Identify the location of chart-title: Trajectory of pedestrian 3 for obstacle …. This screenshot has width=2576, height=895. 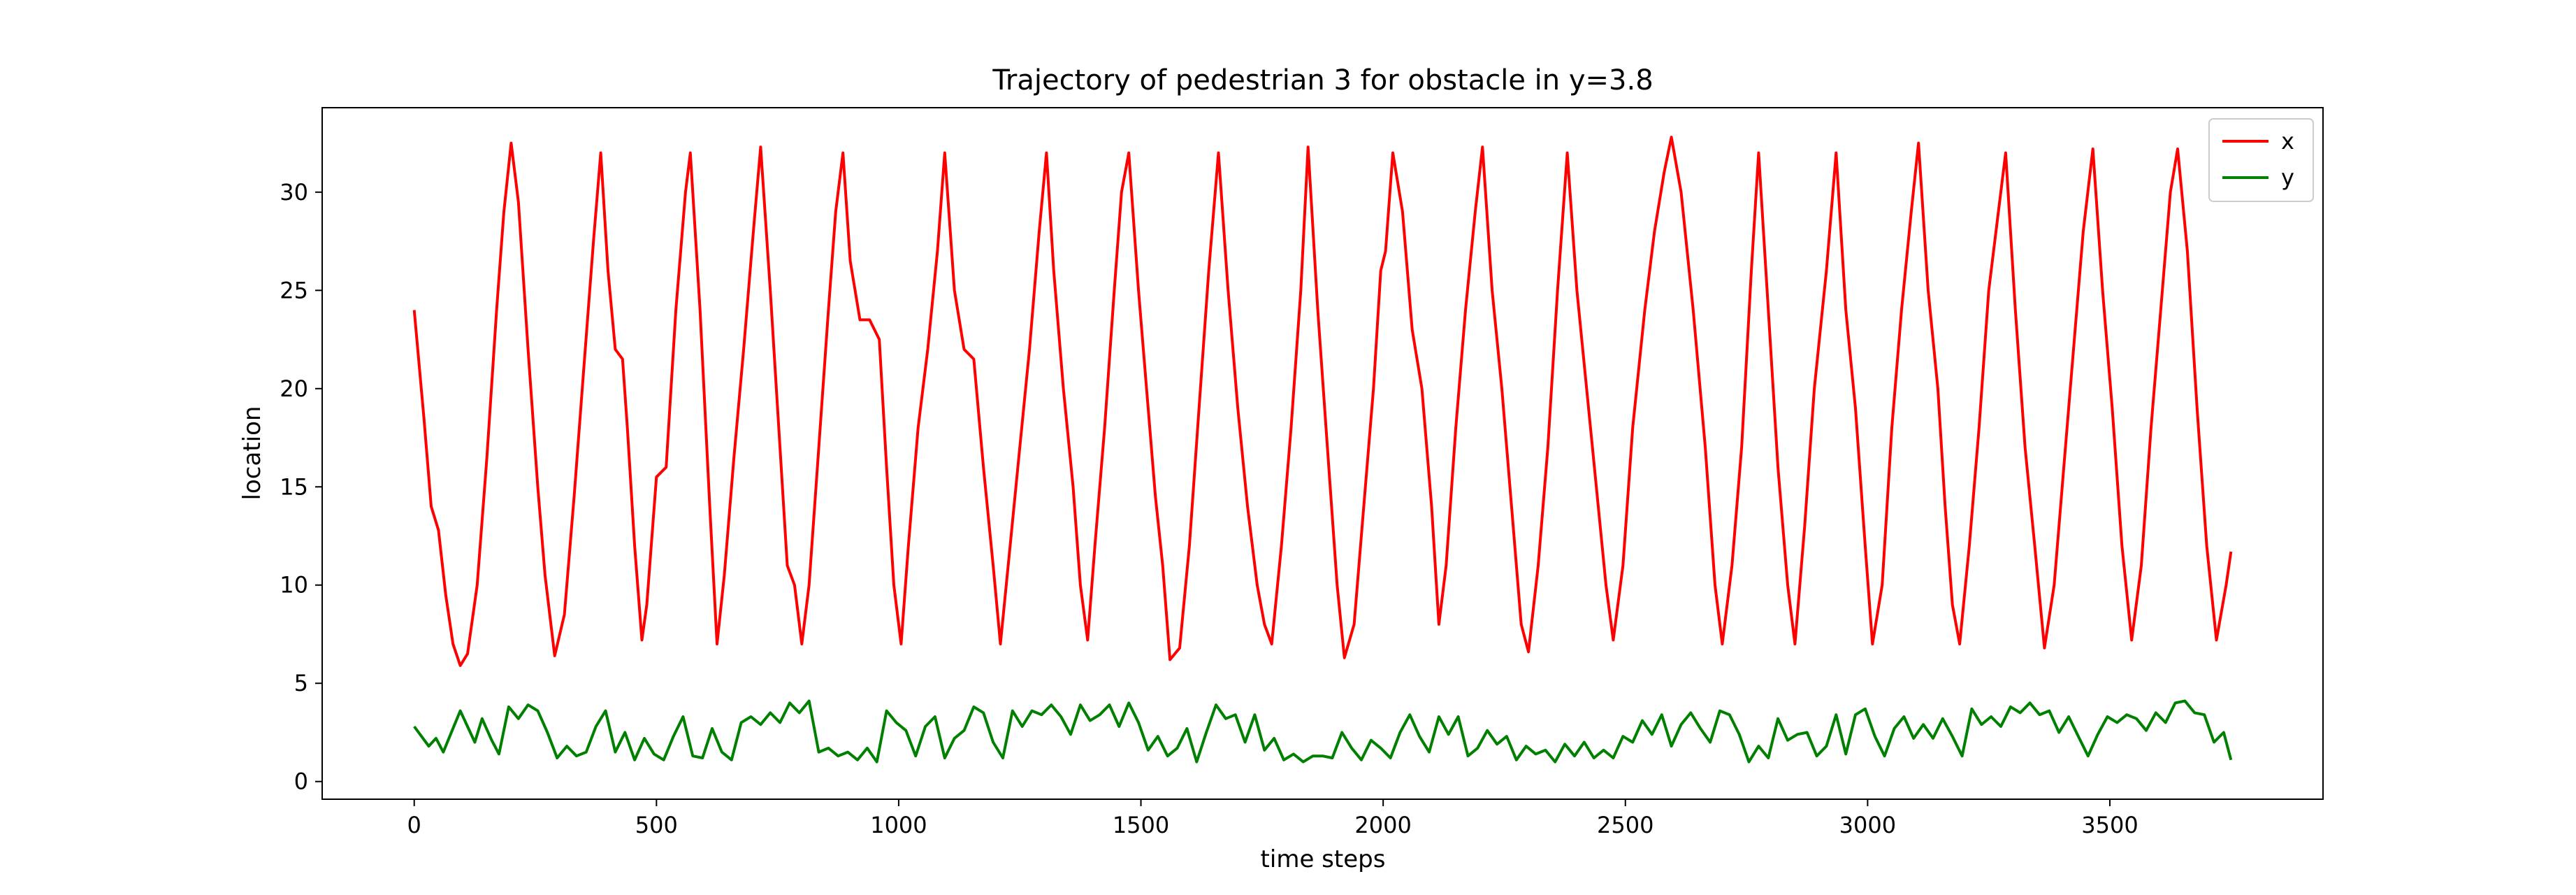
(1322, 80).